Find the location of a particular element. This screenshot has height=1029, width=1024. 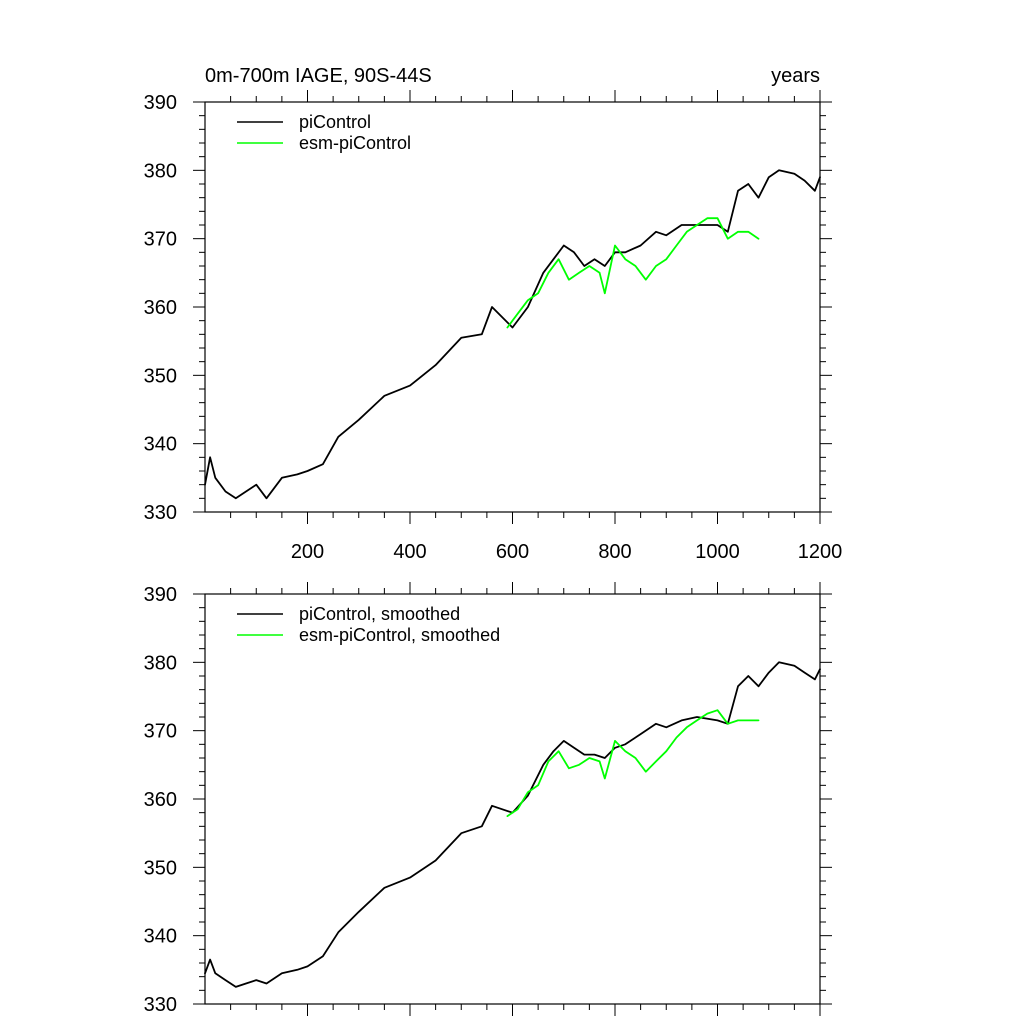

x-tick-label: 800 is located at coordinates (614, 552).